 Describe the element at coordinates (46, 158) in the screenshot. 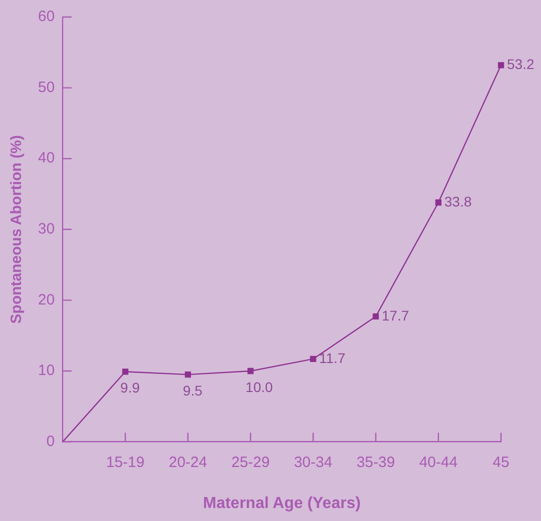

I see `y-tick-label: 40` at that location.